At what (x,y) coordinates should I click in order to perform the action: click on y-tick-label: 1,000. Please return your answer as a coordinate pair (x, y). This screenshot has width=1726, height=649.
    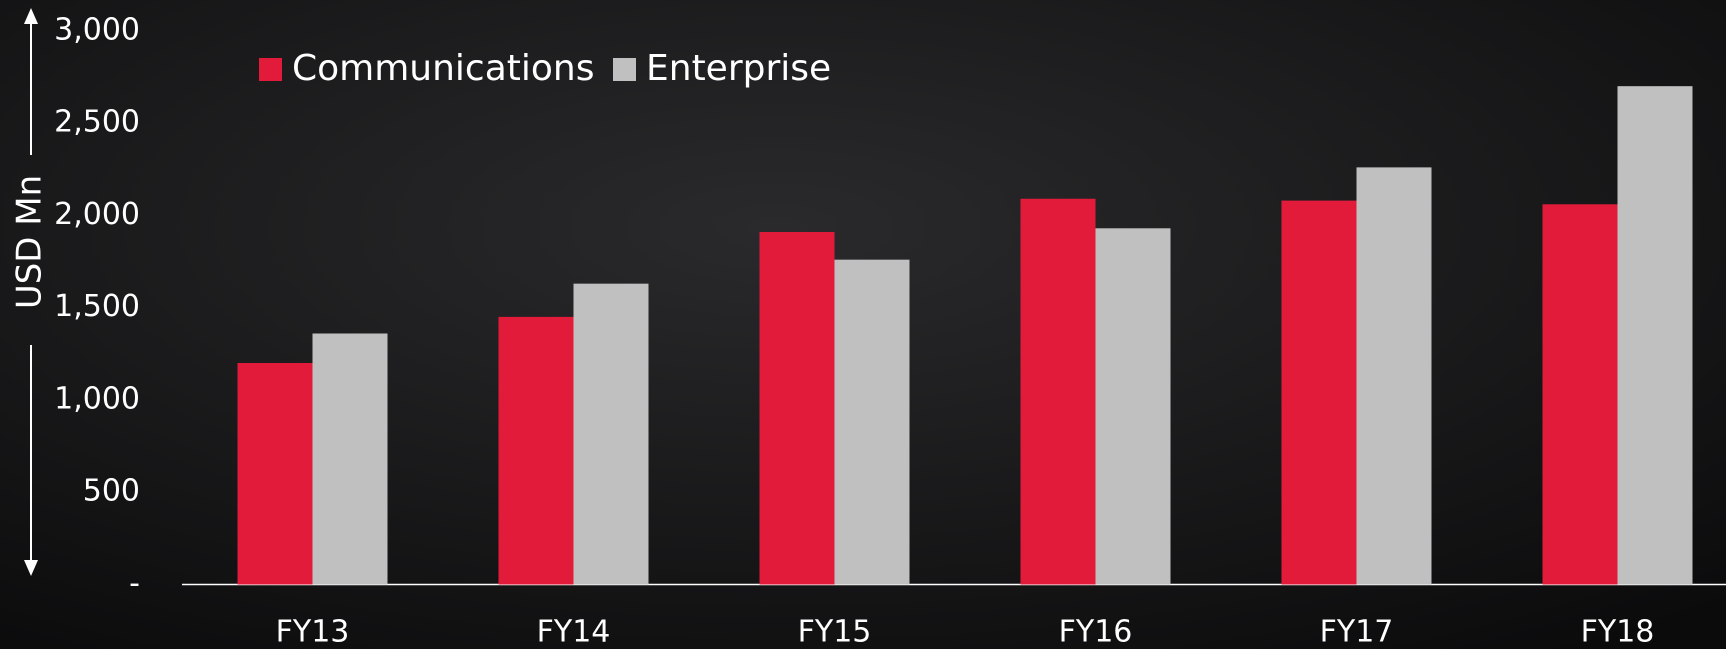
    Looking at the image, I should click on (97, 398).